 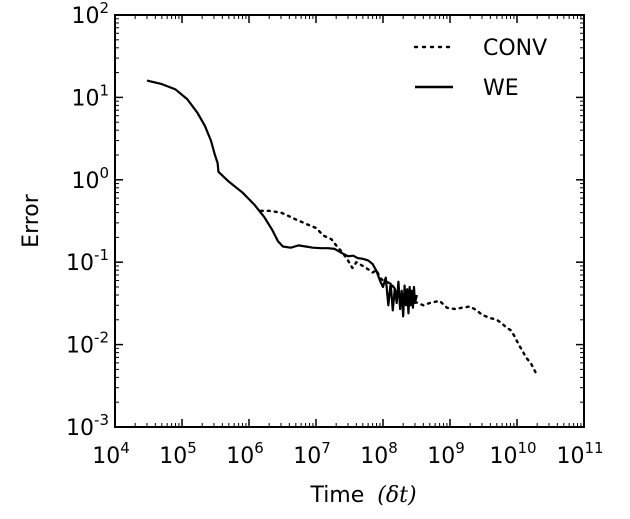 I want to click on x-tick-label: 10¹¹, so click(x=579, y=454).